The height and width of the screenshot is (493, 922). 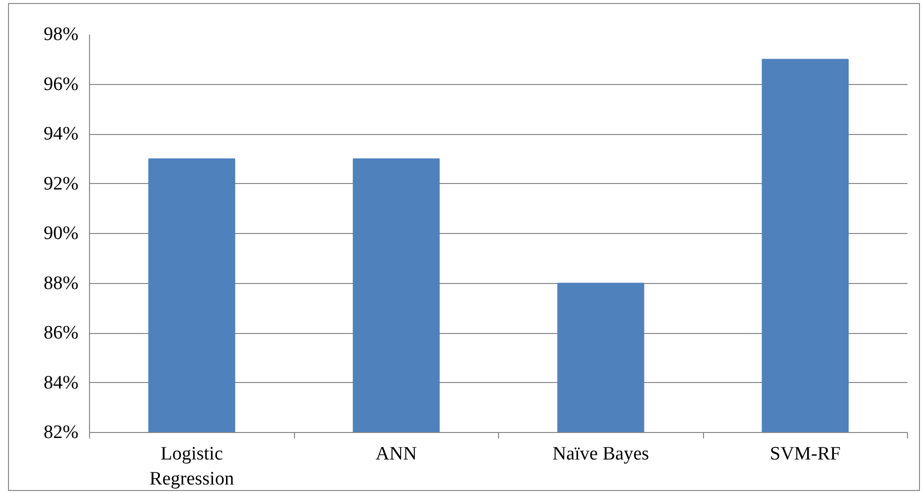 I want to click on y-tick-label: 86%, so click(x=61, y=333).